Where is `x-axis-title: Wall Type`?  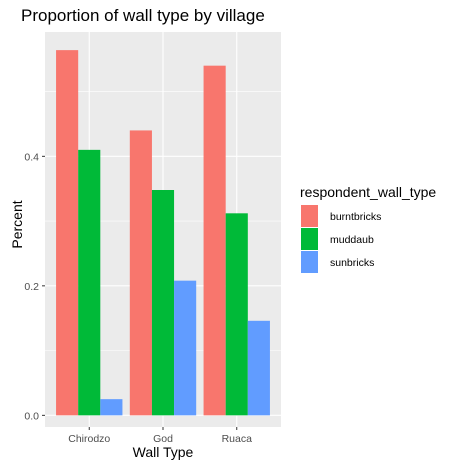 x-axis-title: Wall Type is located at coordinates (163, 452).